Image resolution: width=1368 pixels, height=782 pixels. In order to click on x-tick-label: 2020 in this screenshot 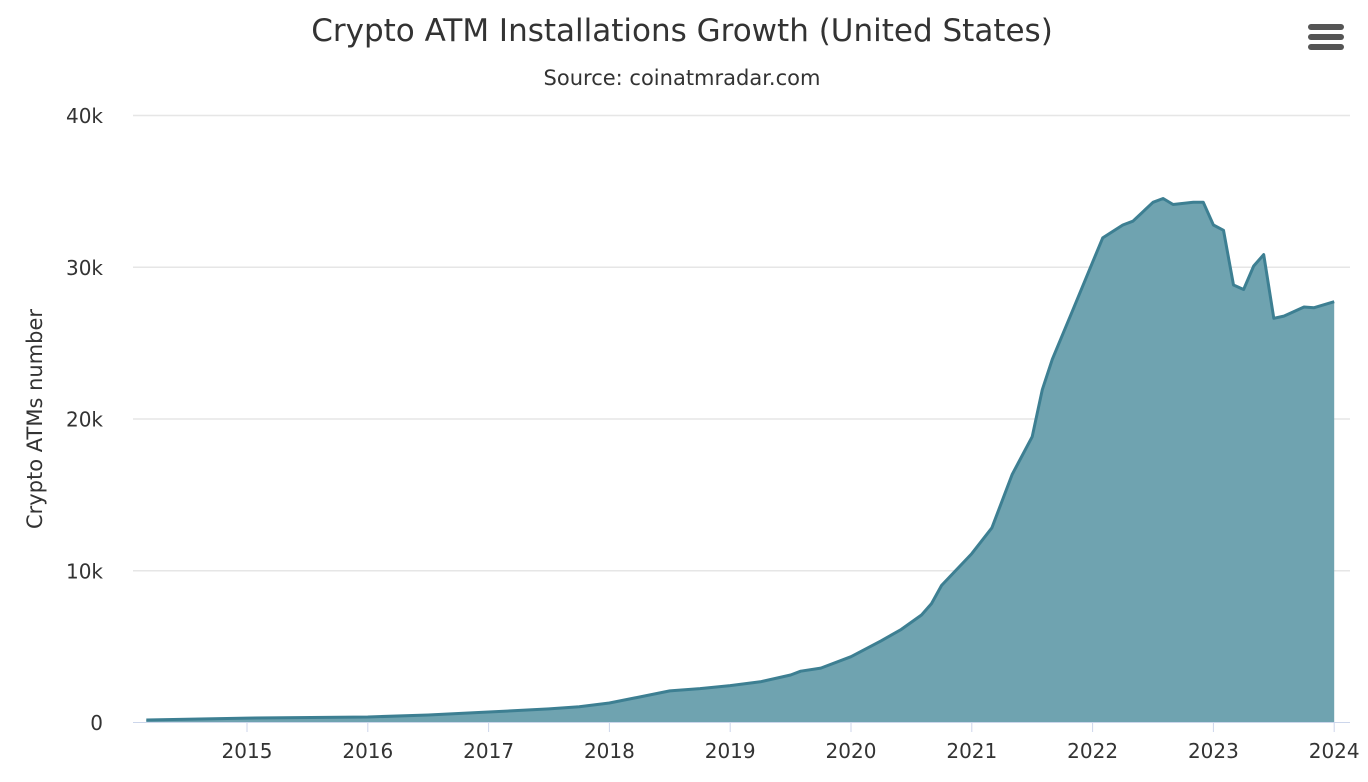, I will do `click(851, 751)`.